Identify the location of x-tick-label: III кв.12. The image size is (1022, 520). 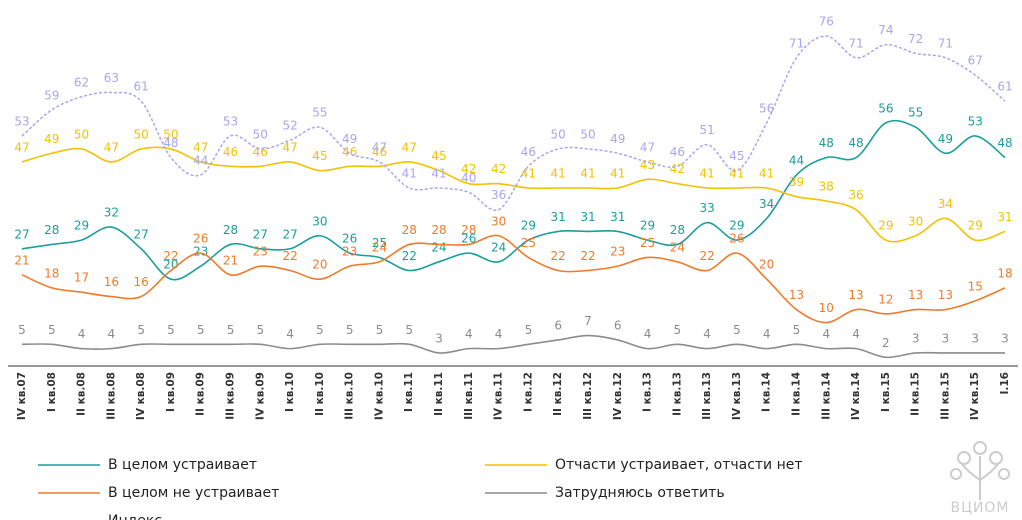
(588, 396).